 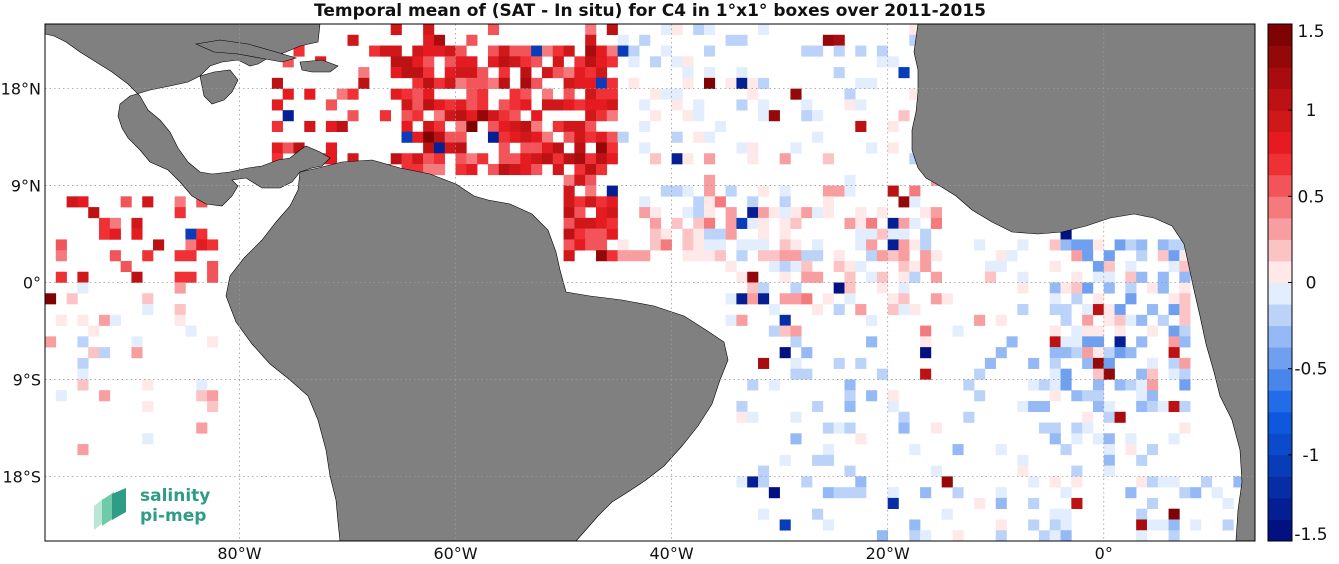 I want to click on latitude-labels: 18°N 9°N 0° 9°S 18°S, so click(x=21, y=283).